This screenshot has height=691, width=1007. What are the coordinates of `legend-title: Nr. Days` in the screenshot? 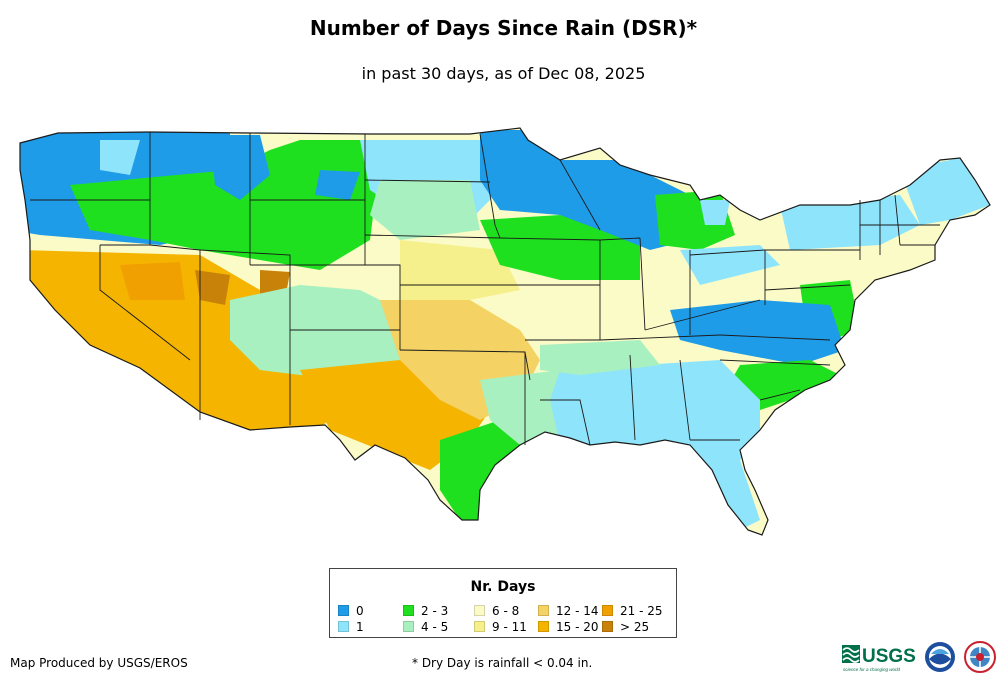 It's located at (503, 587).